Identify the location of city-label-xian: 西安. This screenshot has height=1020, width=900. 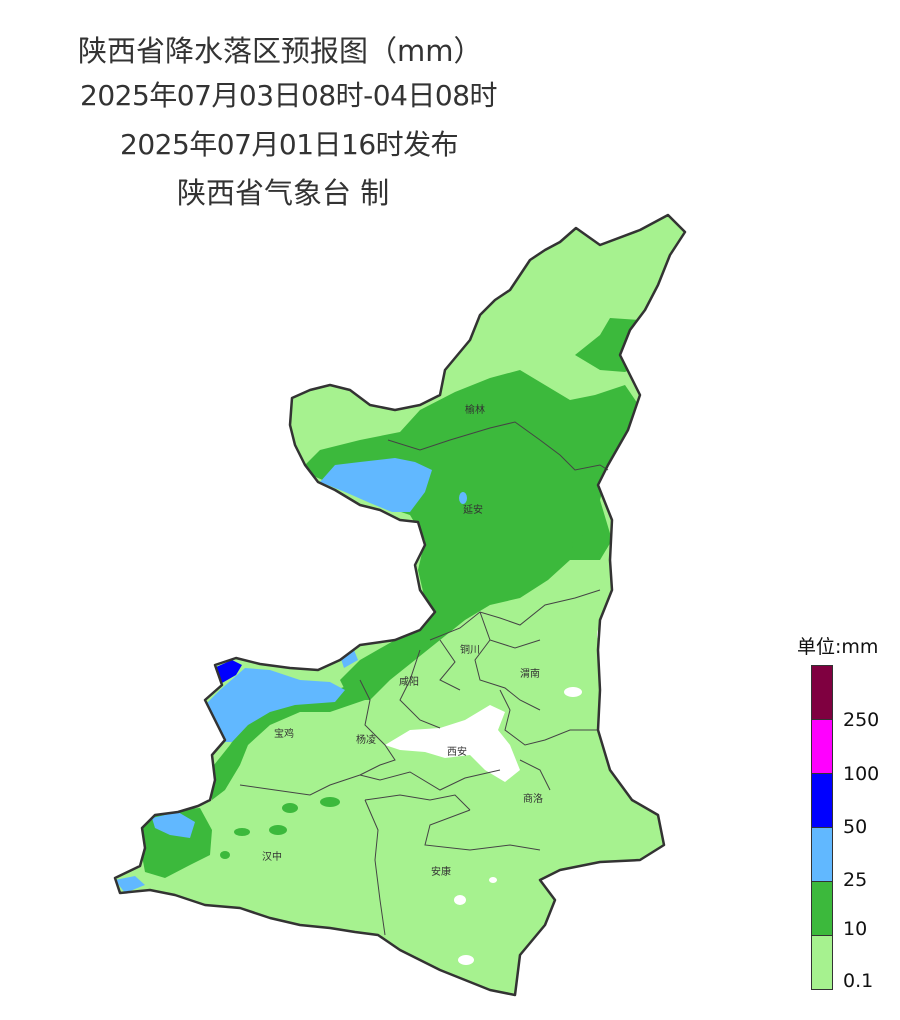
(457, 751).